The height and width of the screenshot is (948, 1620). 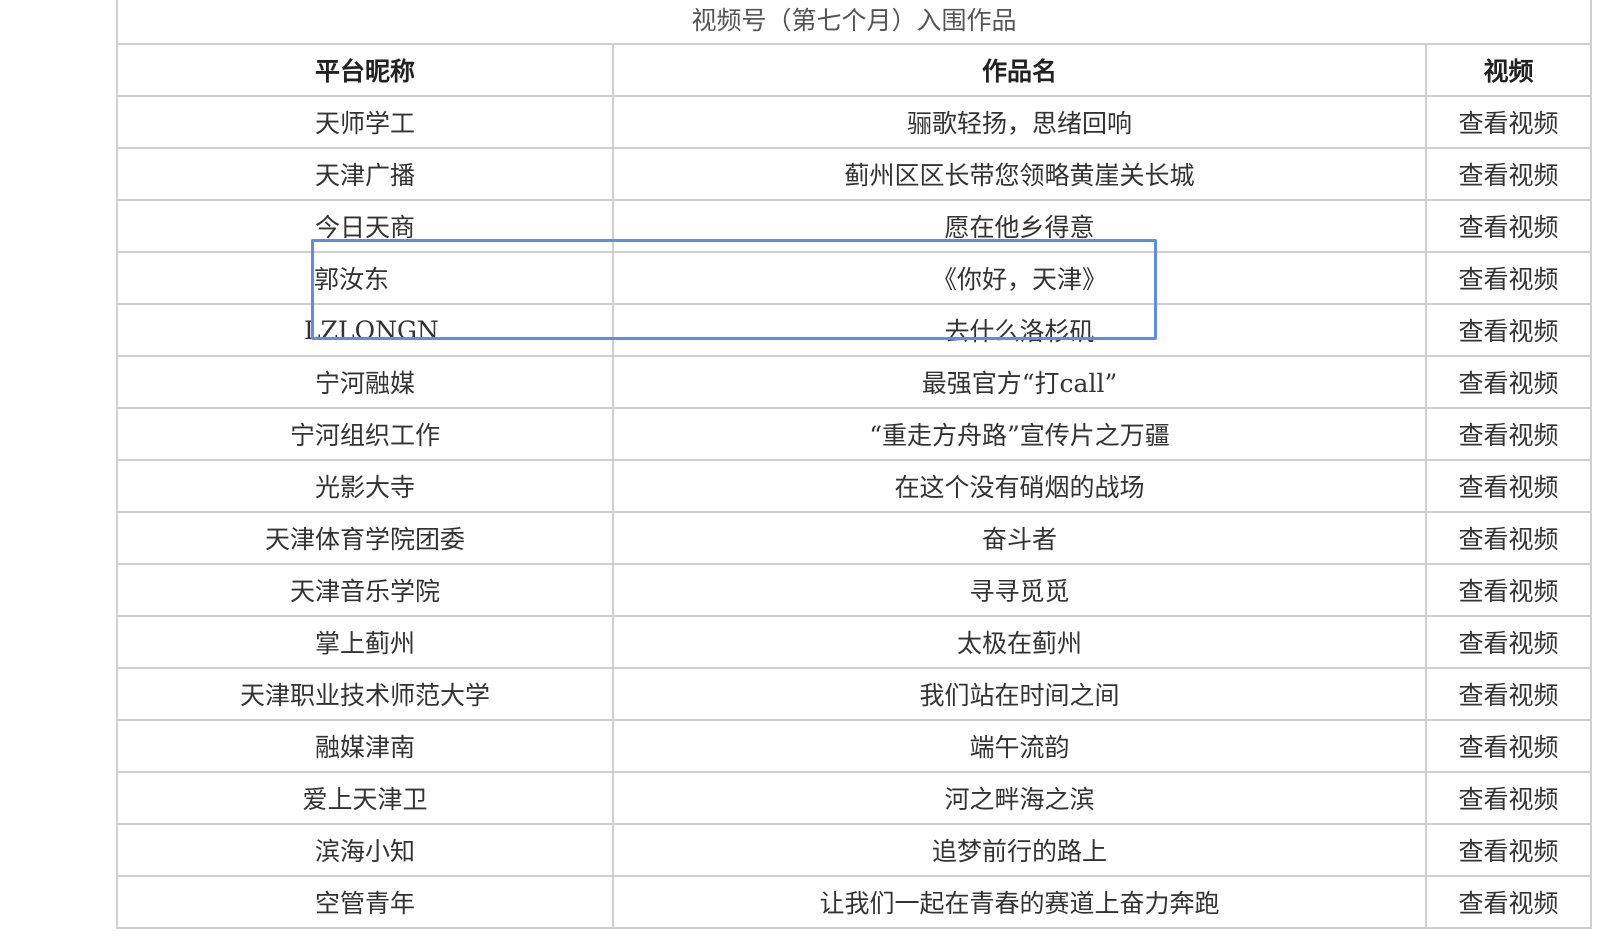 I want to click on table-row: 天津职业技术师范大学 我们站在时间之间 查看视频, so click(x=854, y=694).